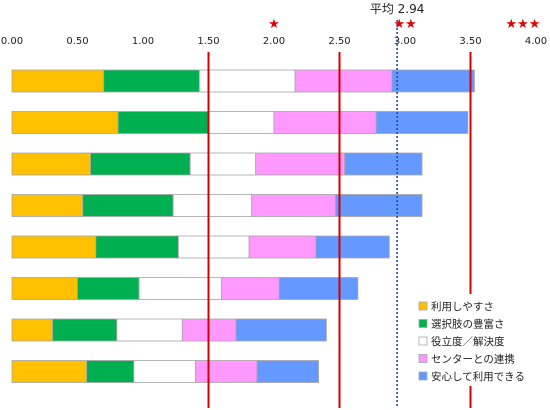  What do you see at coordinates (12, 41) in the screenshot?
I see `x-tick-label: 0.00` at bounding box center [12, 41].